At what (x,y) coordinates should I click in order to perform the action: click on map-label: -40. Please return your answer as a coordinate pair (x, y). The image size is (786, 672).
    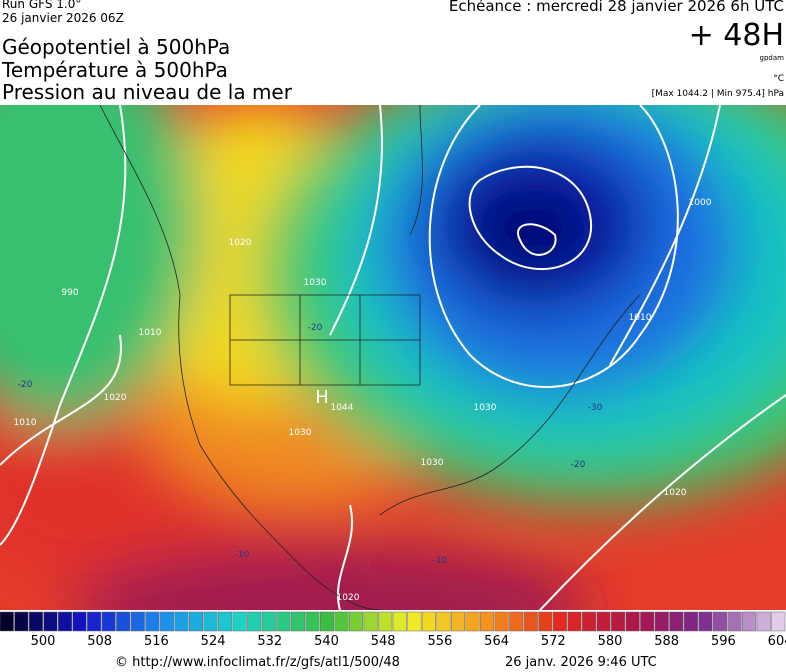
    Looking at the image, I should click on (545, 288).